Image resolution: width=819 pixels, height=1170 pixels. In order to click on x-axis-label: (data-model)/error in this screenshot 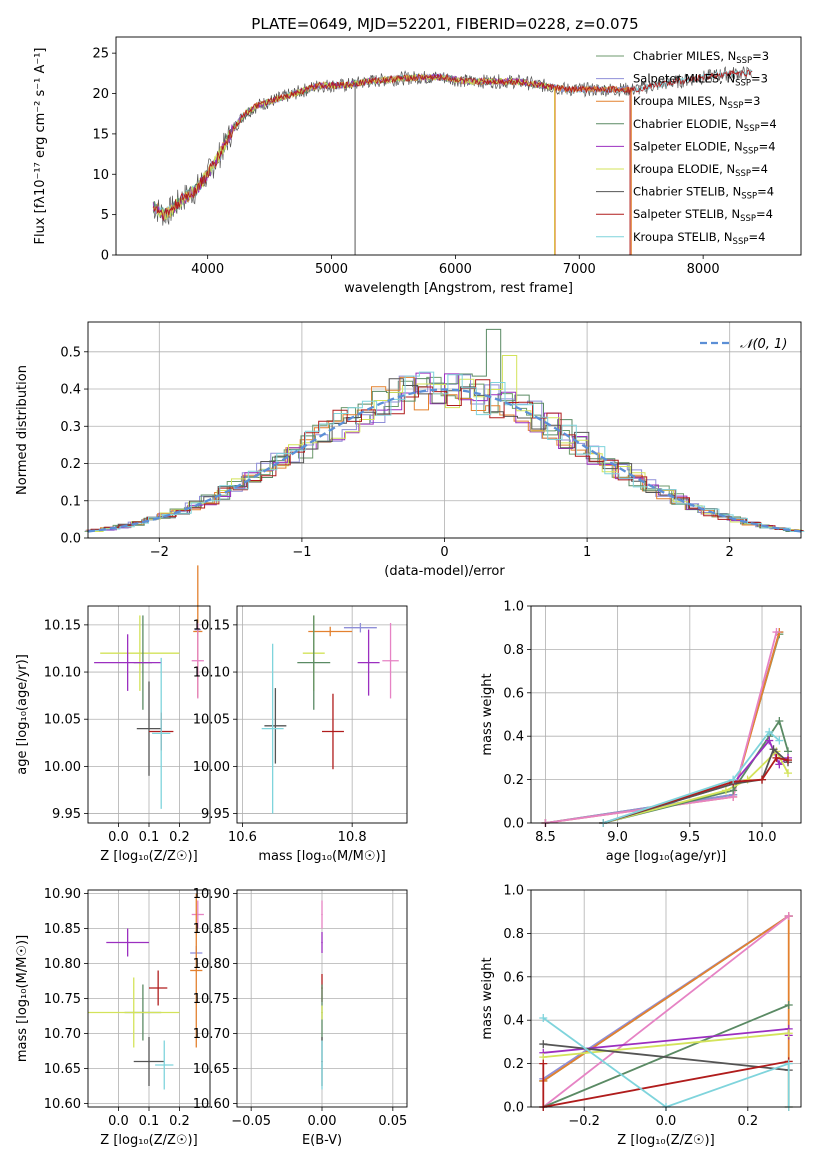, I will do `click(444, 571)`.